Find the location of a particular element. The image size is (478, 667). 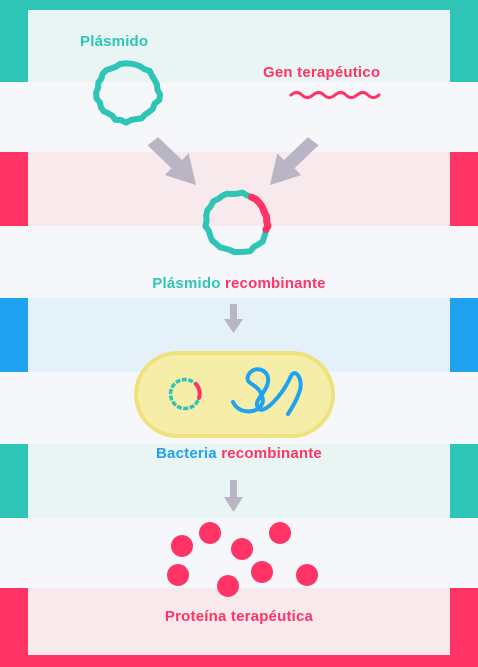

gene-wave-icon is located at coordinates (335, 95).